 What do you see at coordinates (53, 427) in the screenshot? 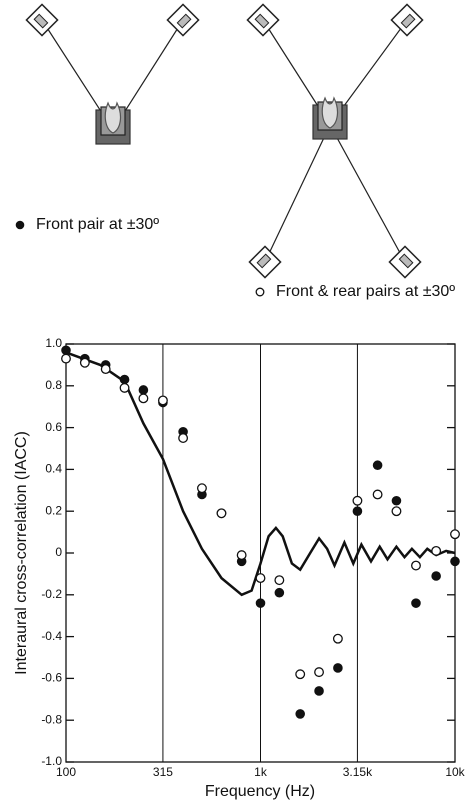
I see `y-tick-label: 0.6` at bounding box center [53, 427].